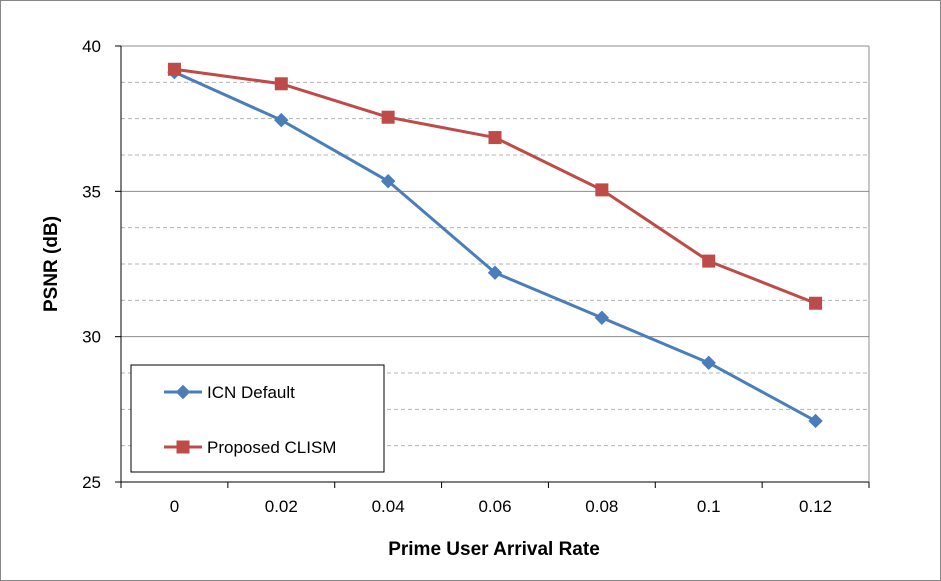 The image size is (941, 581). Describe the element at coordinates (51, 264) in the screenshot. I see `y-axis-title: PSNR (dB)` at that location.